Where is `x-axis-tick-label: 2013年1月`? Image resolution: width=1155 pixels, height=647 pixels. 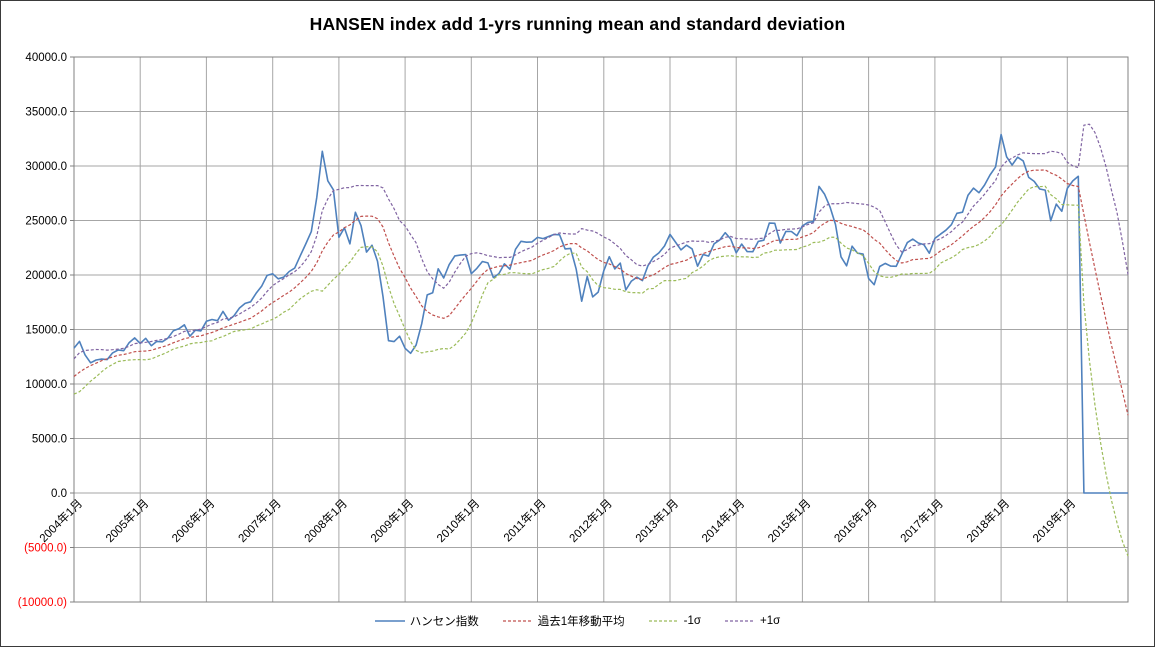 x-axis-tick-label: 2013年1月 is located at coordinates (656, 520).